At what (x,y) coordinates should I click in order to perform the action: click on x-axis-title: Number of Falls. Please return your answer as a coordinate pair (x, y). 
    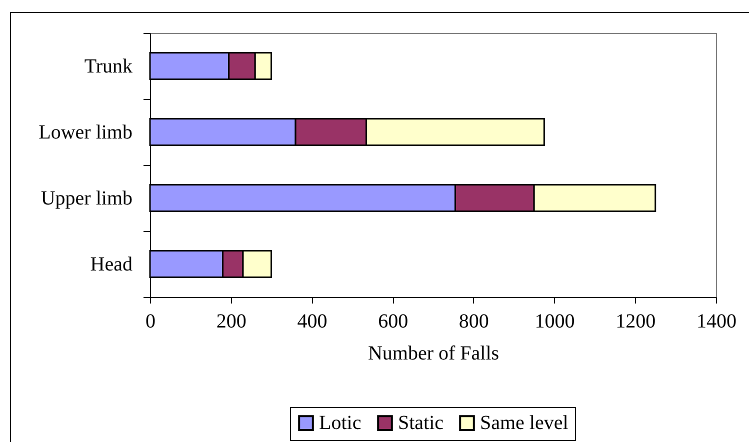
    Looking at the image, I should click on (434, 353).